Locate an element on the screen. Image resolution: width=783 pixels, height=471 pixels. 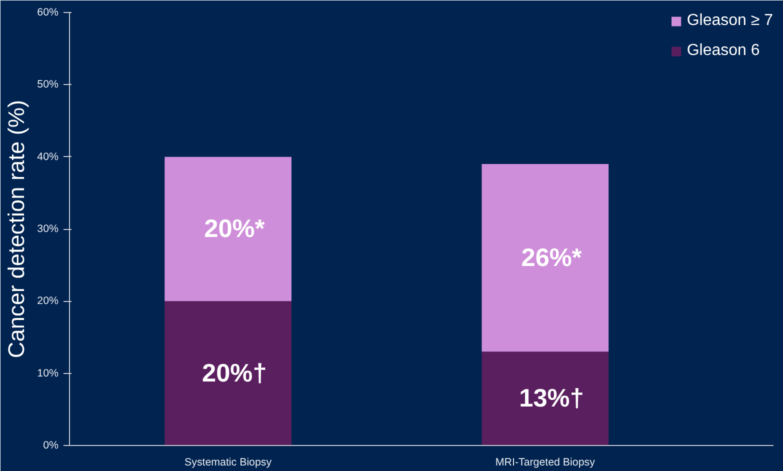
data-label: 20%* is located at coordinates (234, 229).